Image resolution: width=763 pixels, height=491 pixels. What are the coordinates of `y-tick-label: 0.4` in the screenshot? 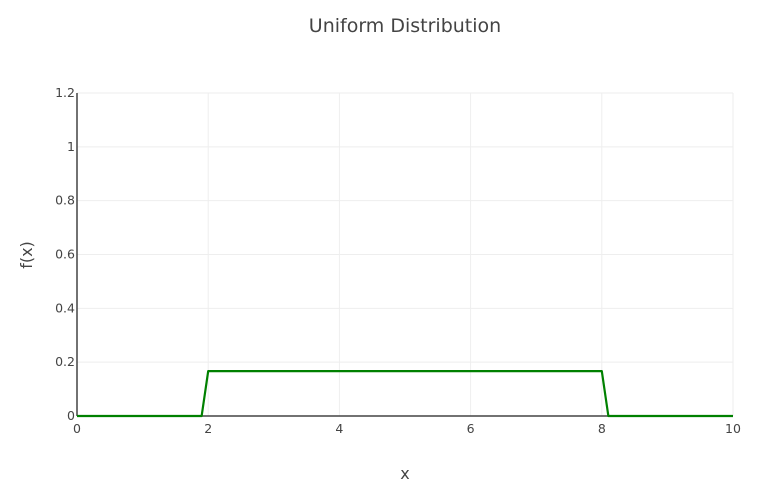 It's located at (65, 307).